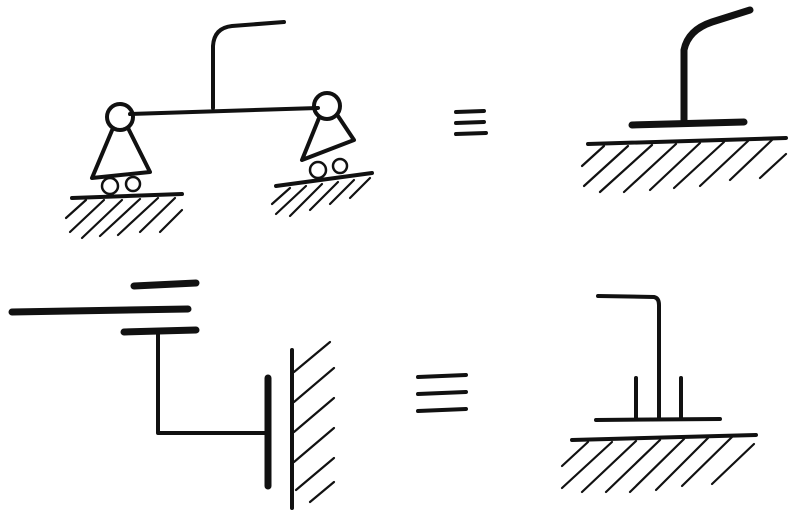  Describe the element at coordinates (717, 65) in the screenshot. I see `top-right-post` at that location.